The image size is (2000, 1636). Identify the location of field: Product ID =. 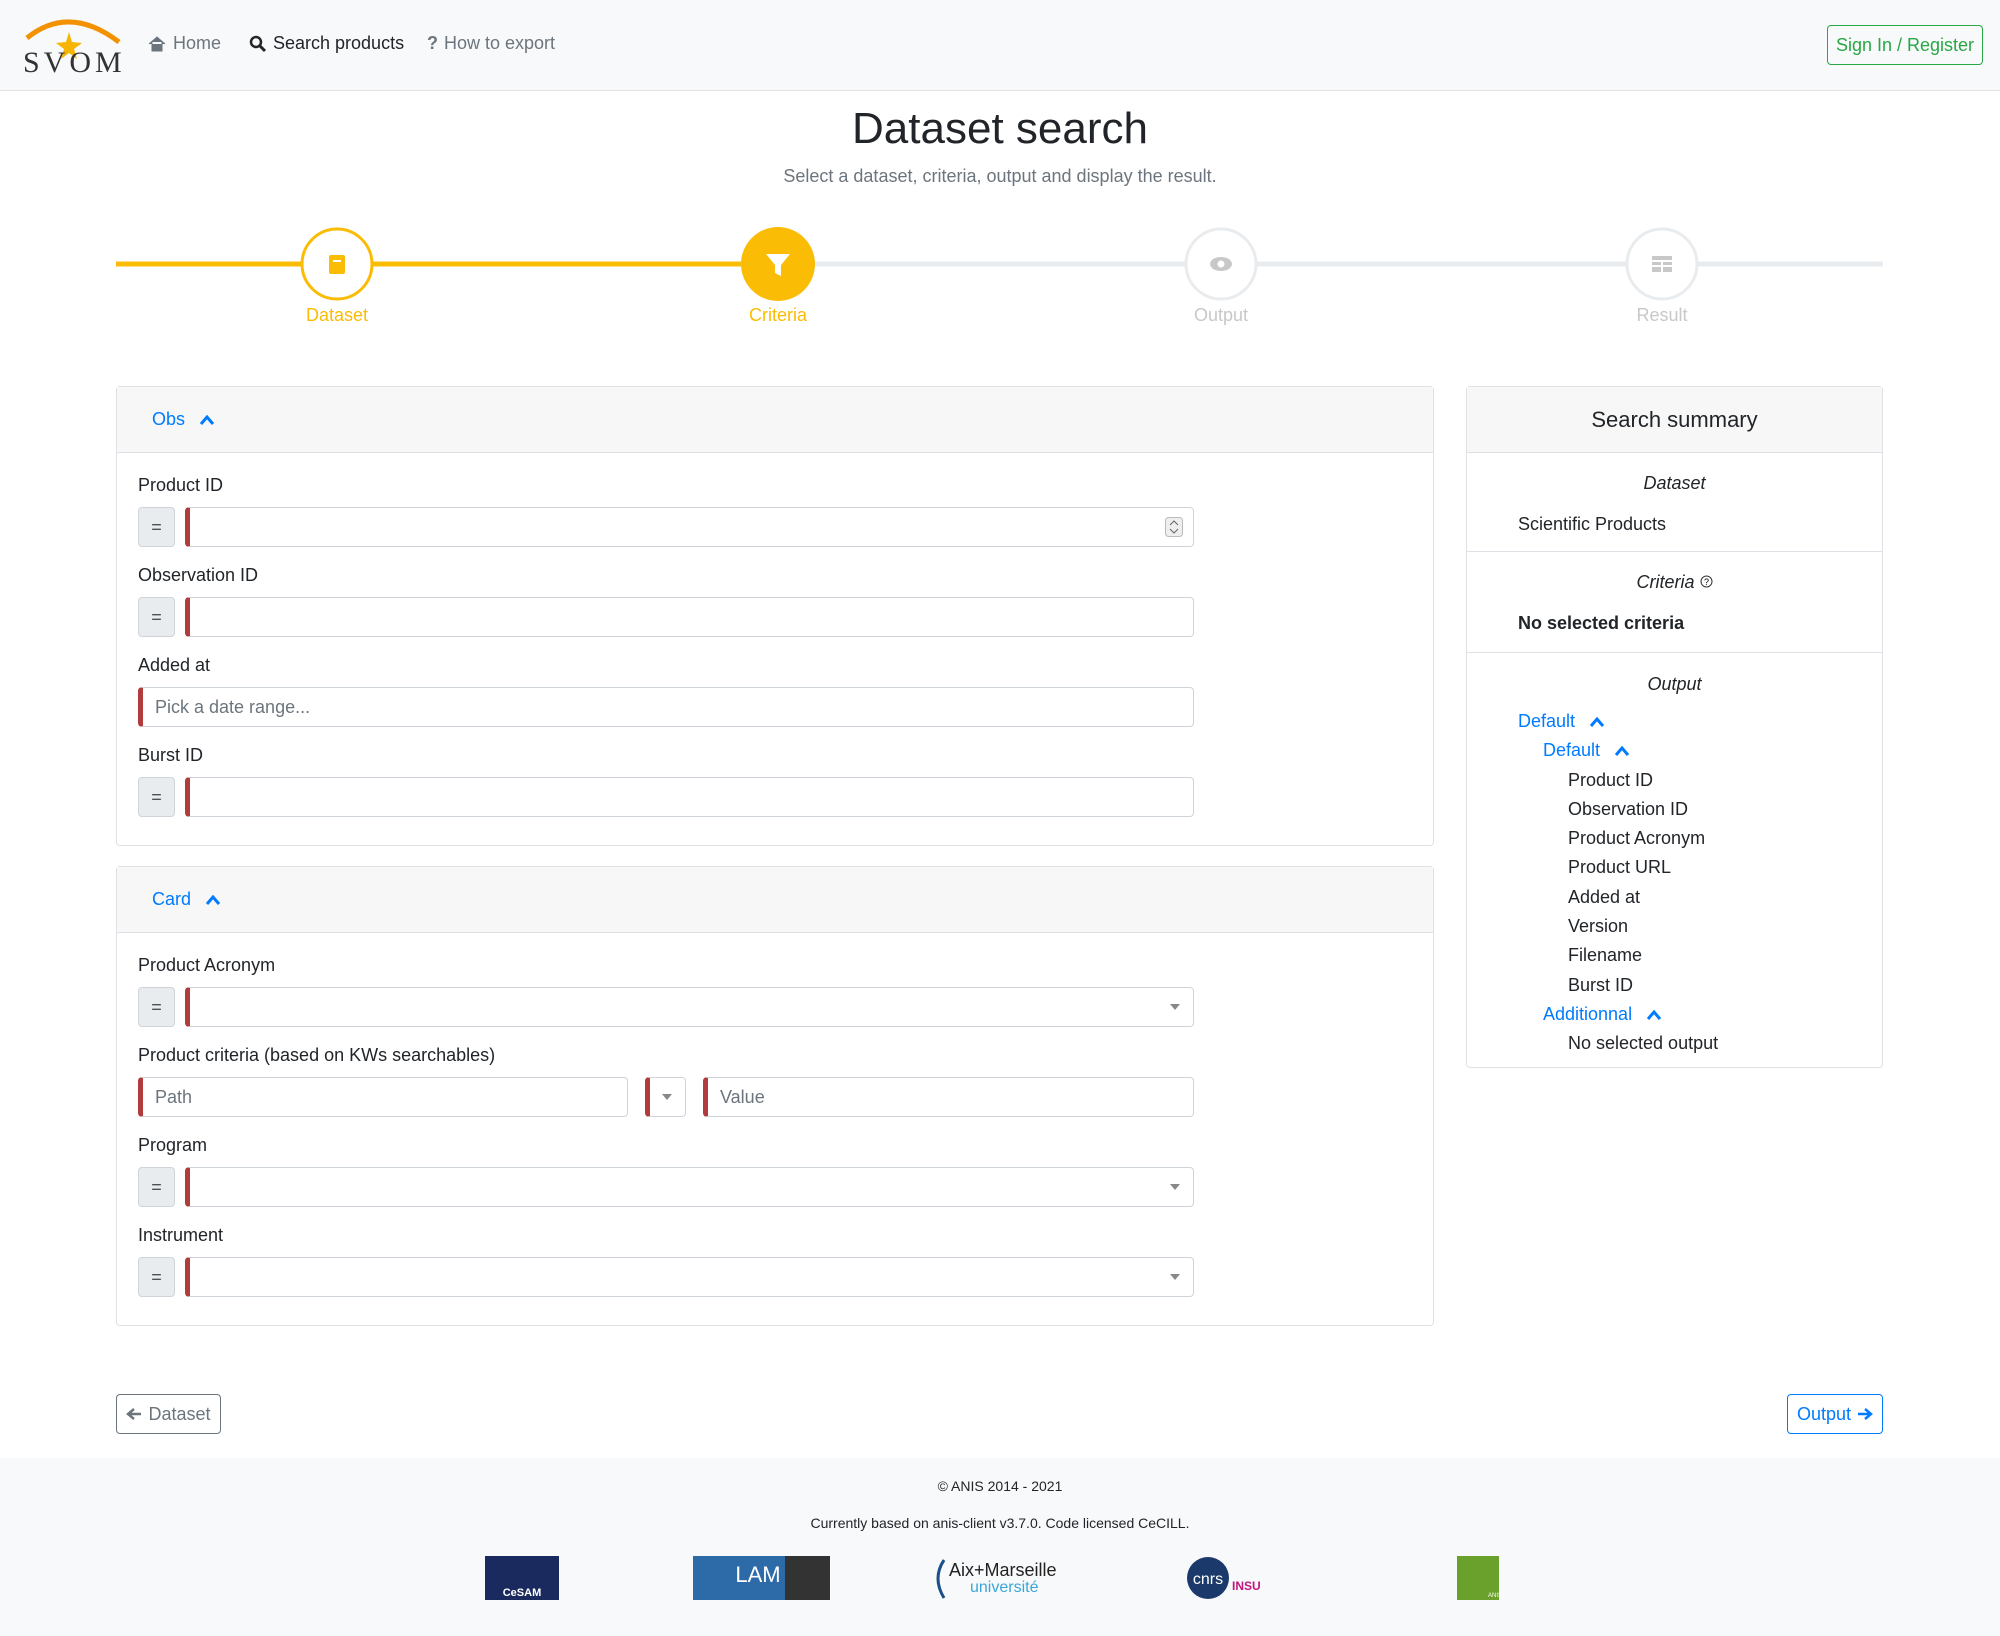
(775, 511).